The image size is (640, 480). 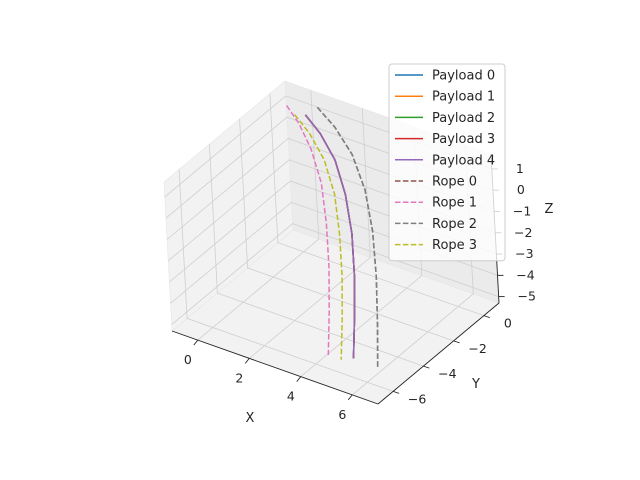 I want to click on z-tick-label: −1, so click(x=522, y=211).